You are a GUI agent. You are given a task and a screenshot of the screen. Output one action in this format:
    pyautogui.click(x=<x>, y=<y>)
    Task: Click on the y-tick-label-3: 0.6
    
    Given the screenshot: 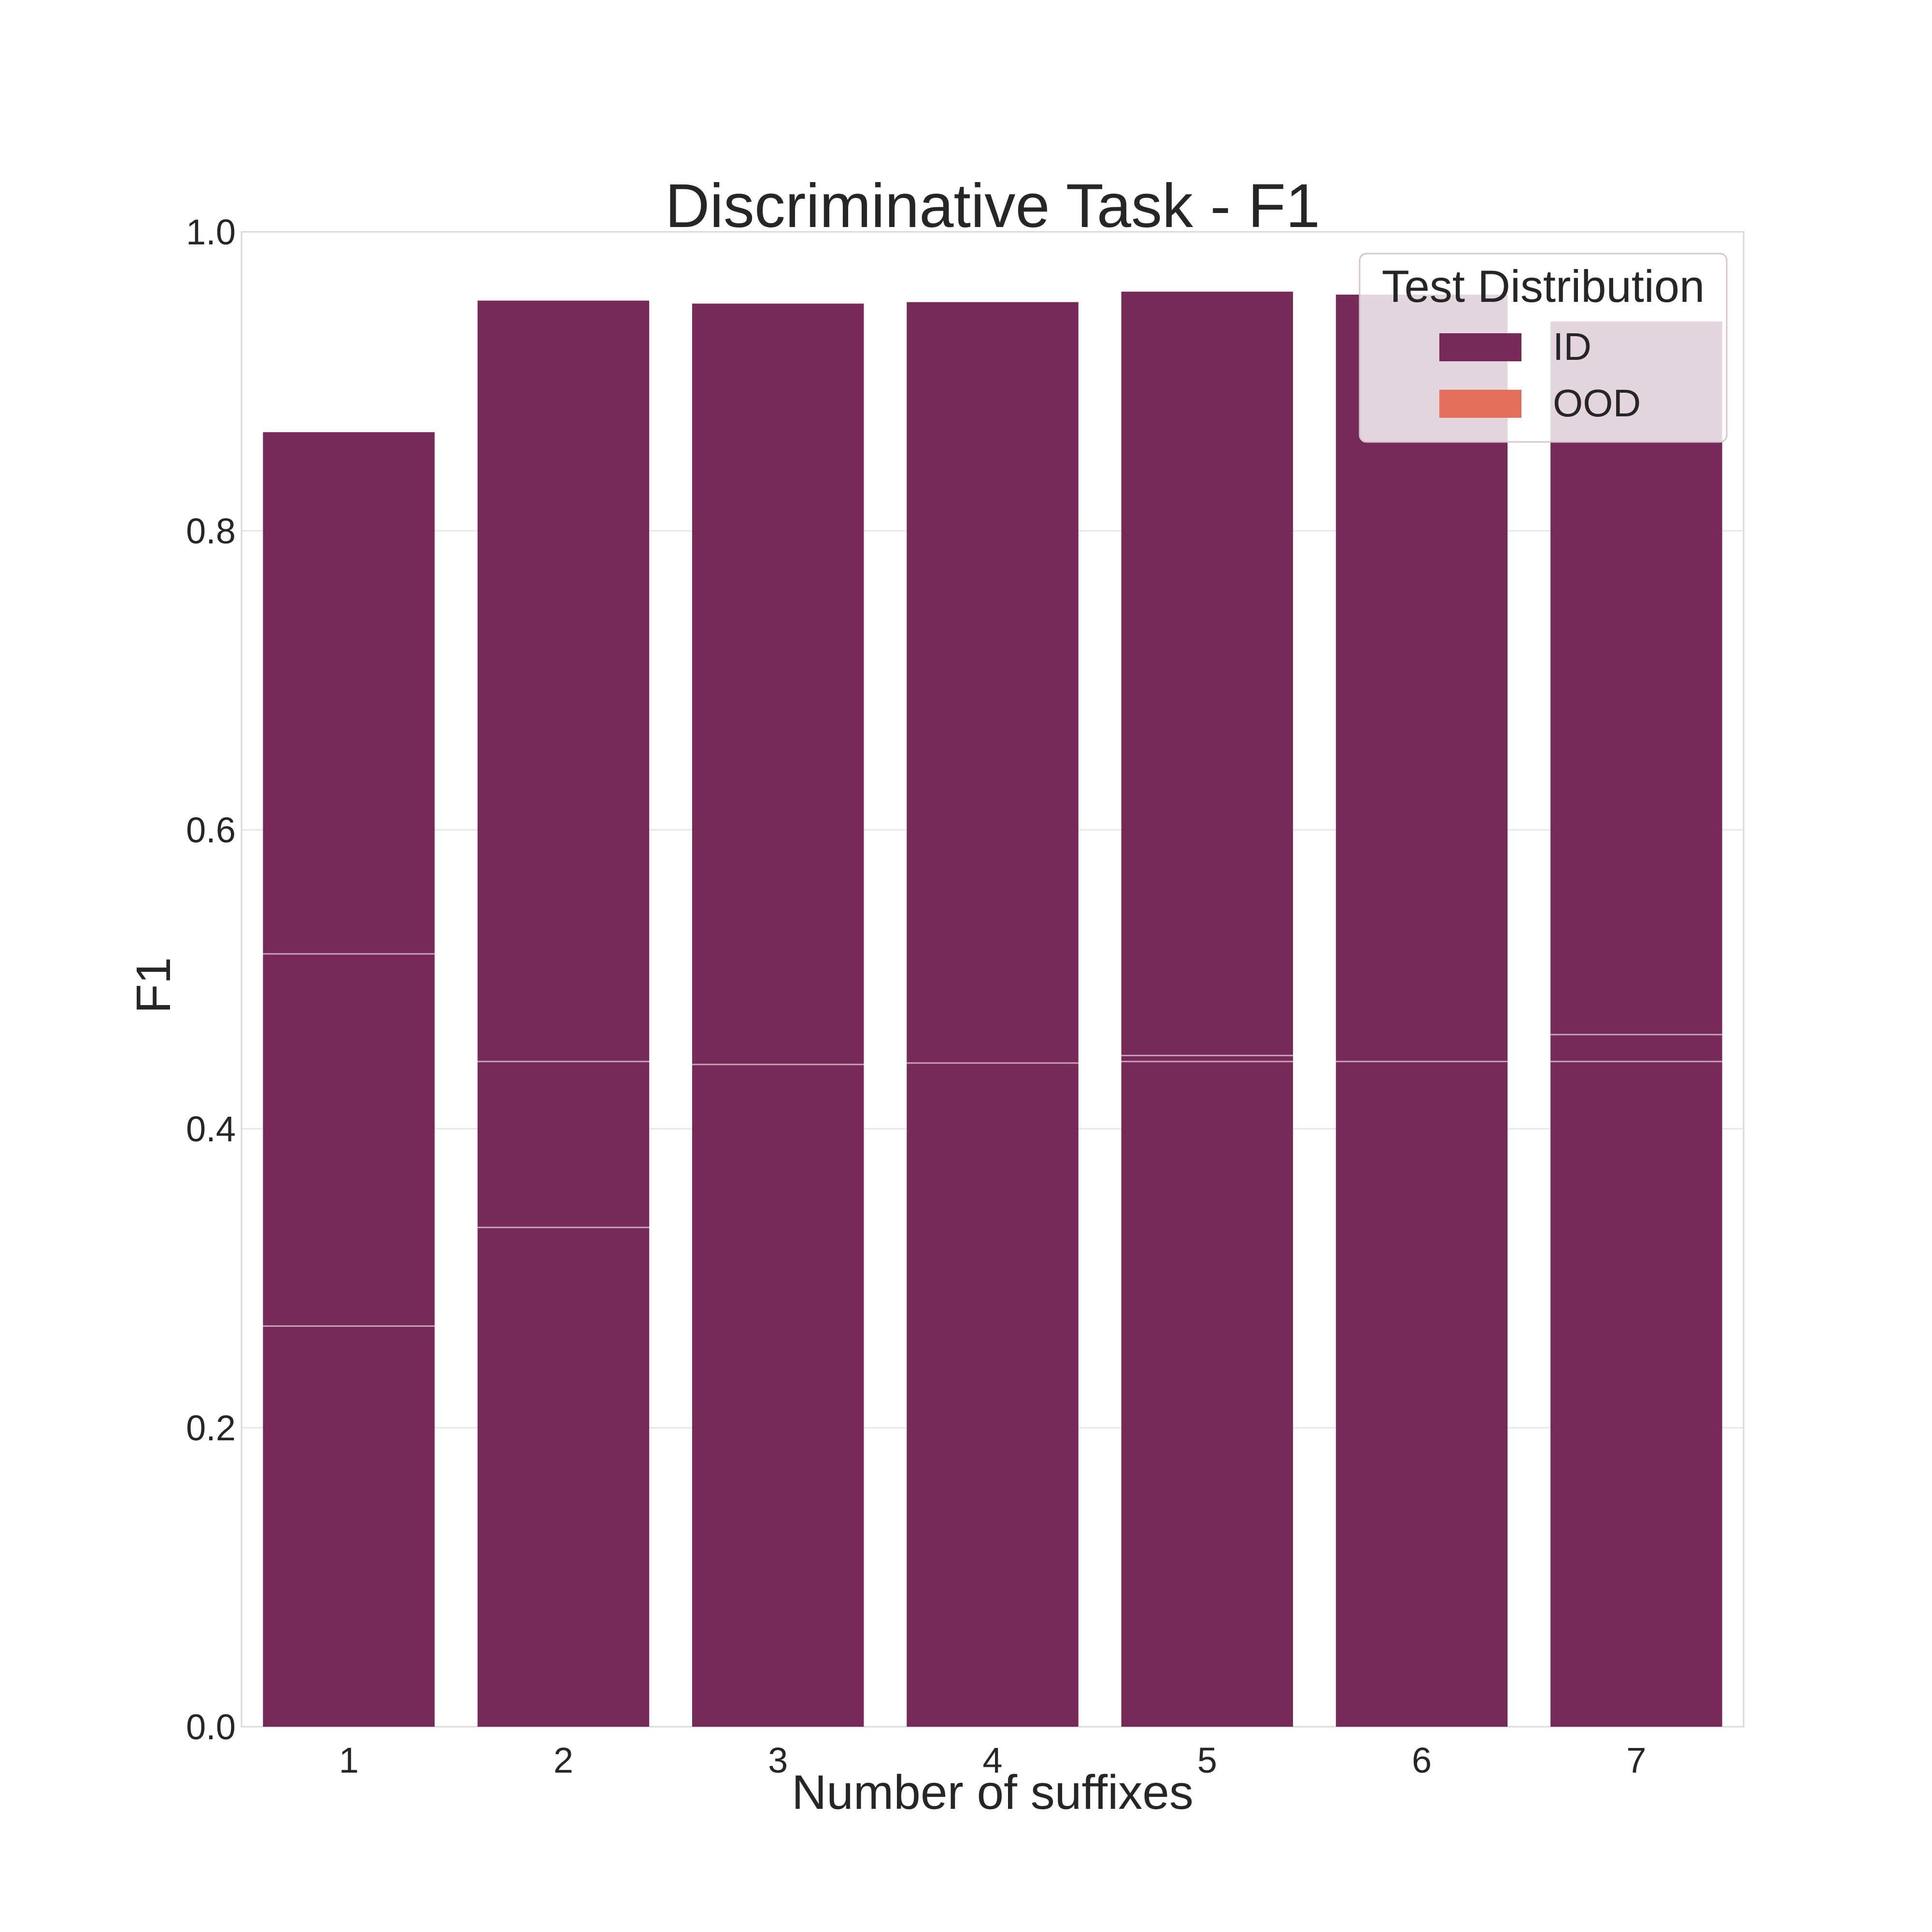 What is the action you would take?
    pyautogui.click(x=211, y=830)
    